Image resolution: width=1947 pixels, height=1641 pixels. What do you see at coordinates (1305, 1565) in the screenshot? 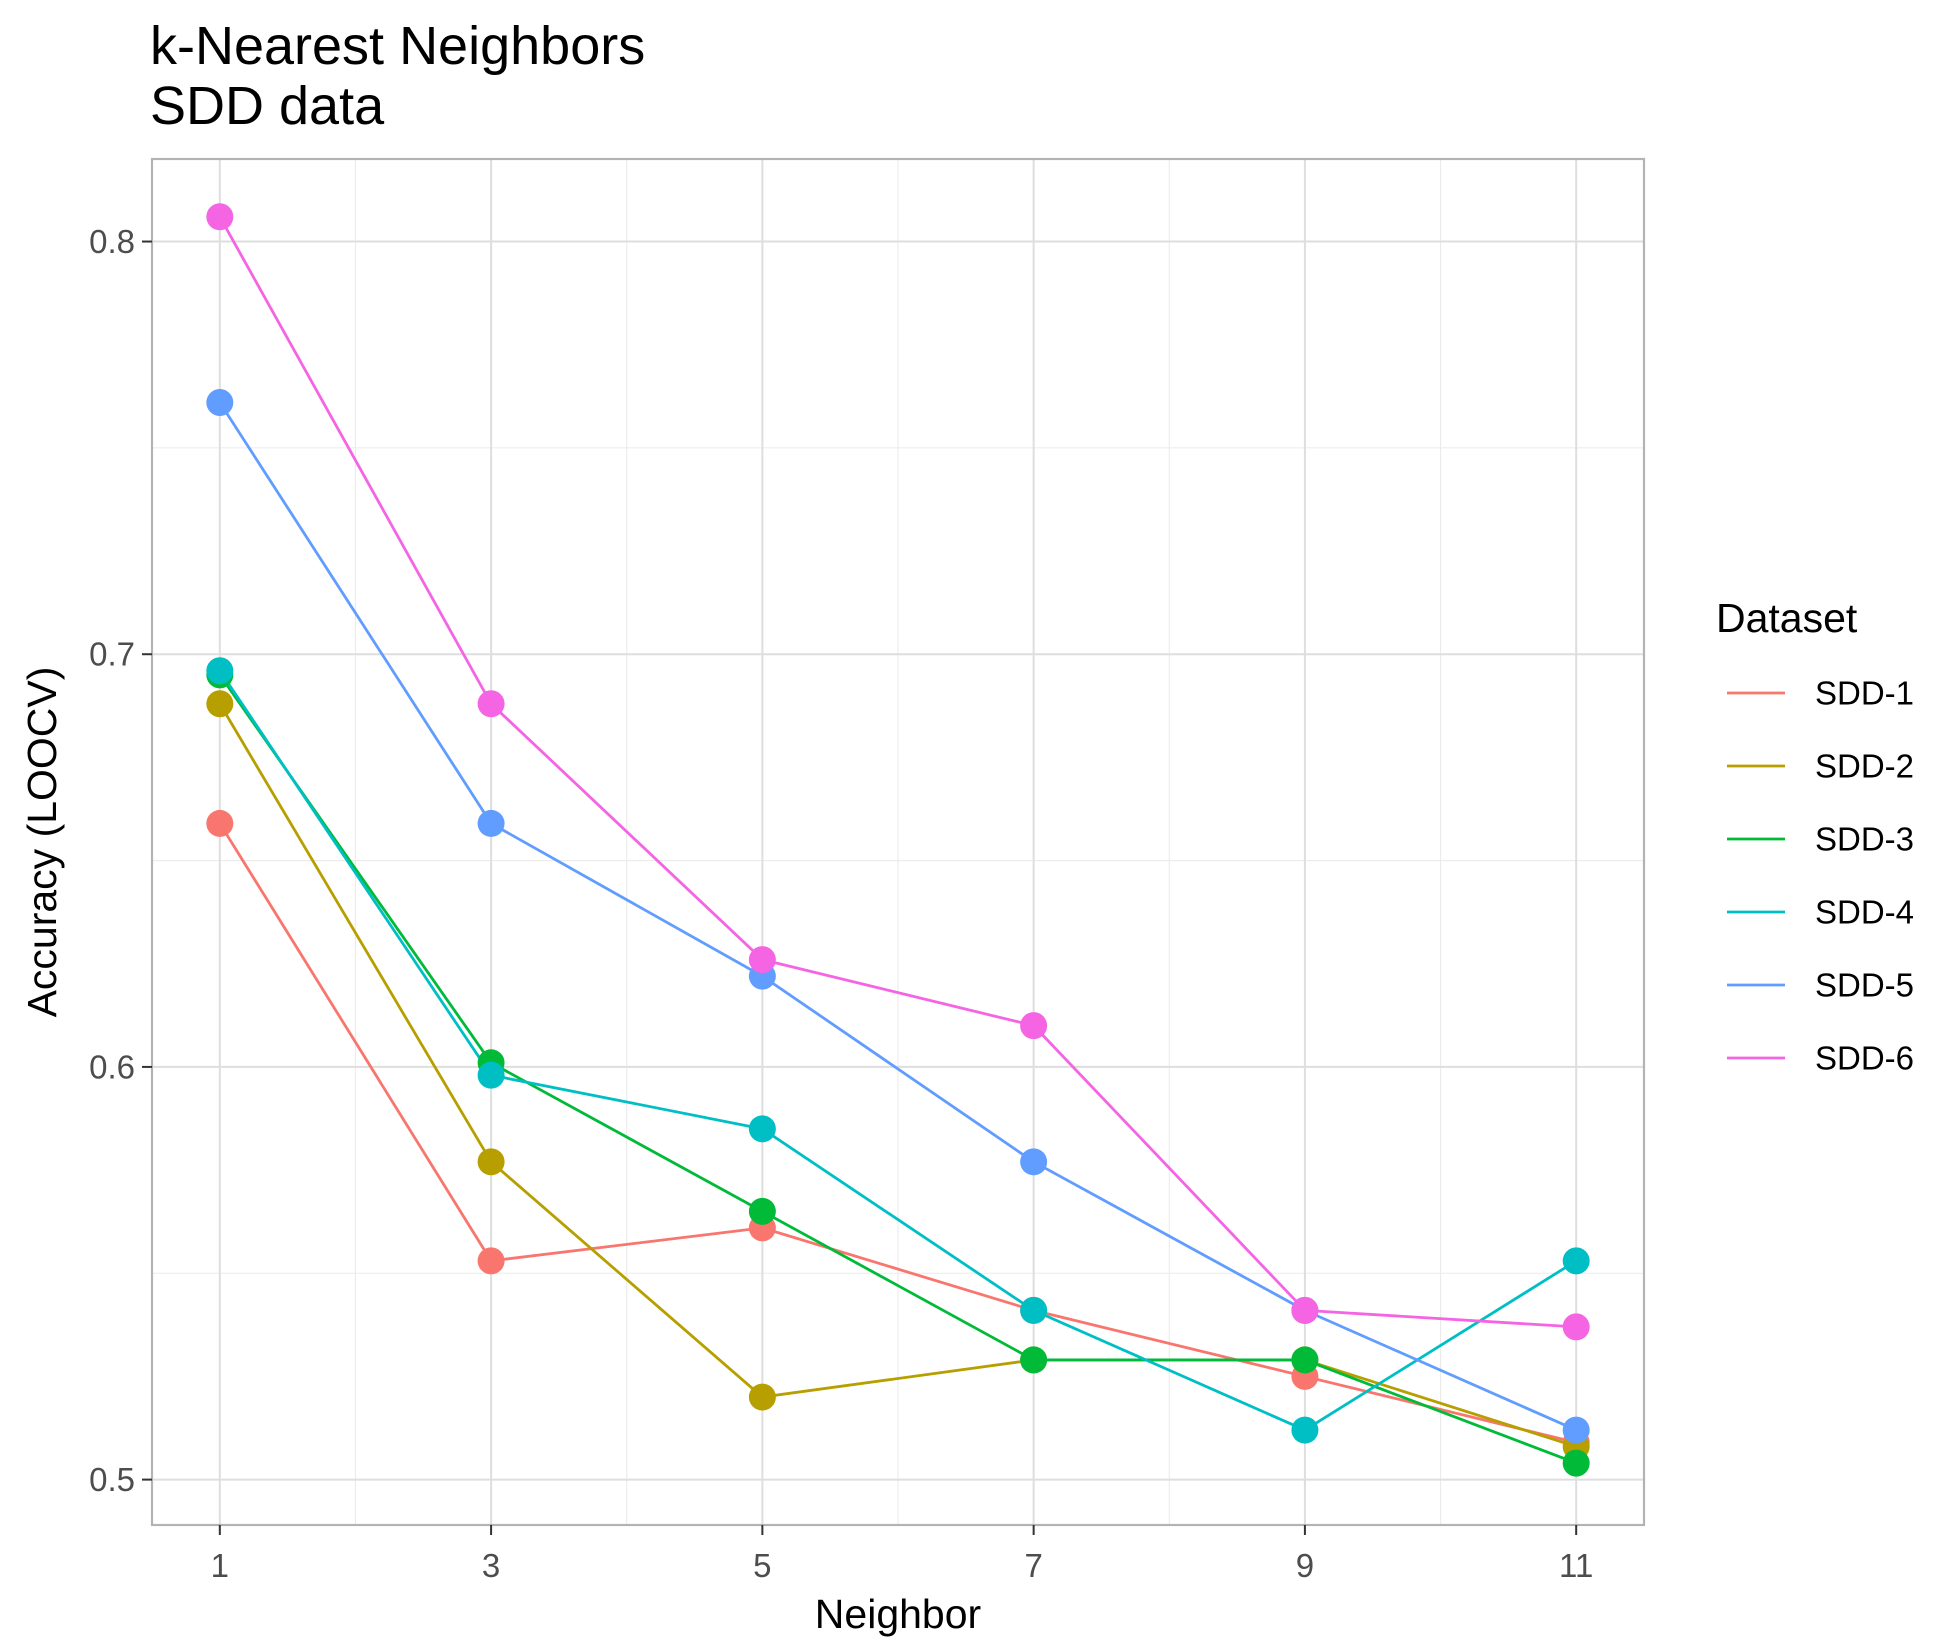
I see `x-tick-label: 9` at bounding box center [1305, 1565].